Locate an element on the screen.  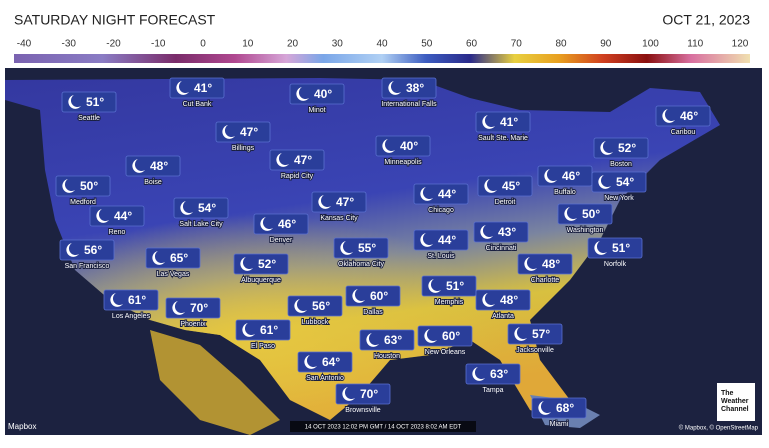
city-name: Oklahoma City is located at coordinates (361, 264).